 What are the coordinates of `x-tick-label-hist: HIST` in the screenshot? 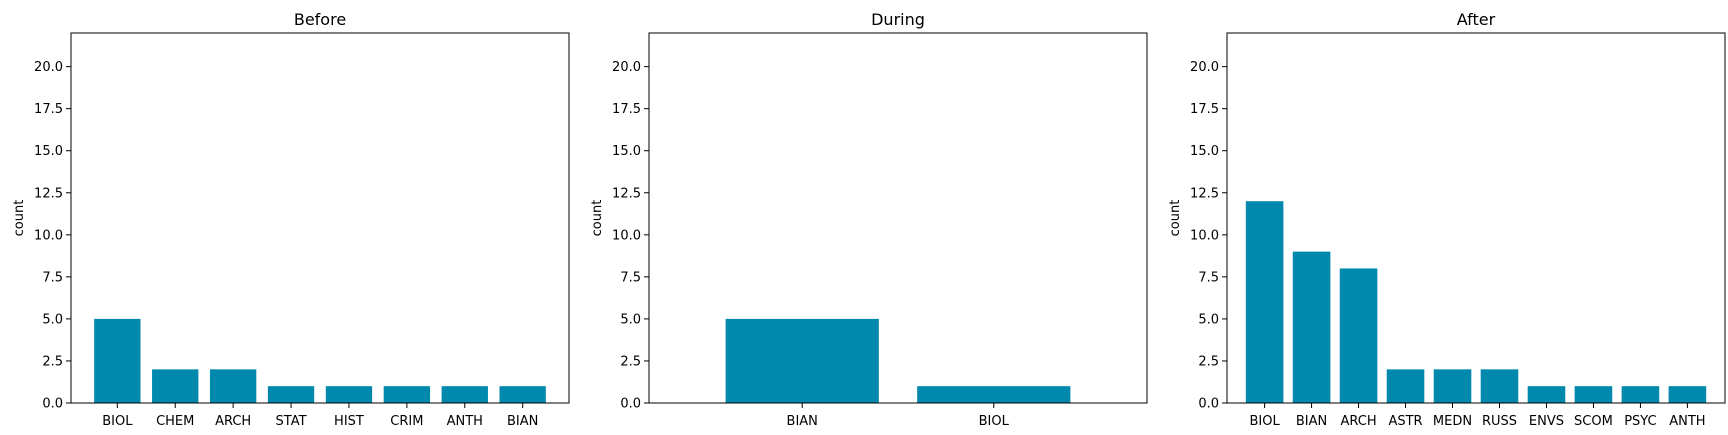 It's located at (349, 421).